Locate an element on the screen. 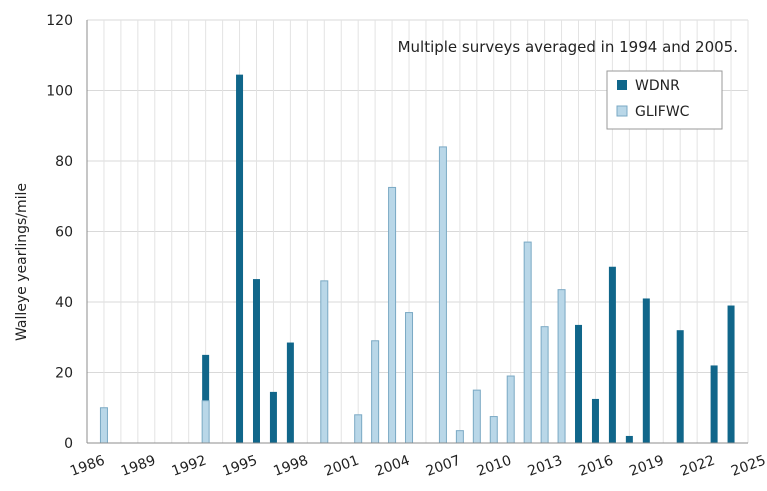 The height and width of the screenshot is (491, 767). bar-wdnr-2016 is located at coordinates (595, 421).